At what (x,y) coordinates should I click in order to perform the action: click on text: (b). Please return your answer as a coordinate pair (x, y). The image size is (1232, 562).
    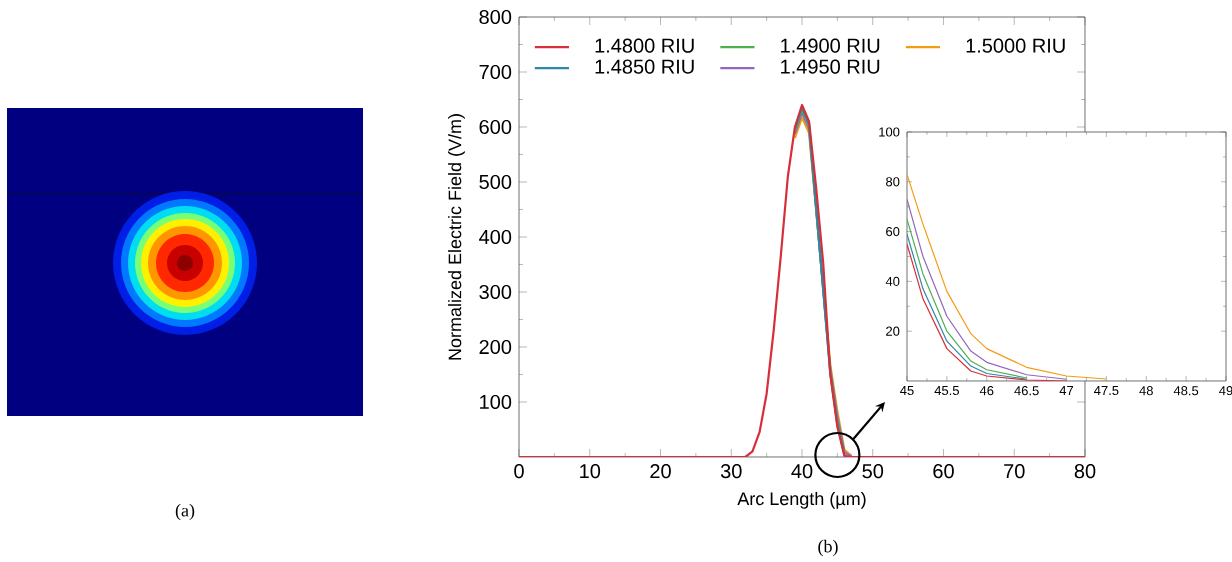
    Looking at the image, I should click on (828, 548).